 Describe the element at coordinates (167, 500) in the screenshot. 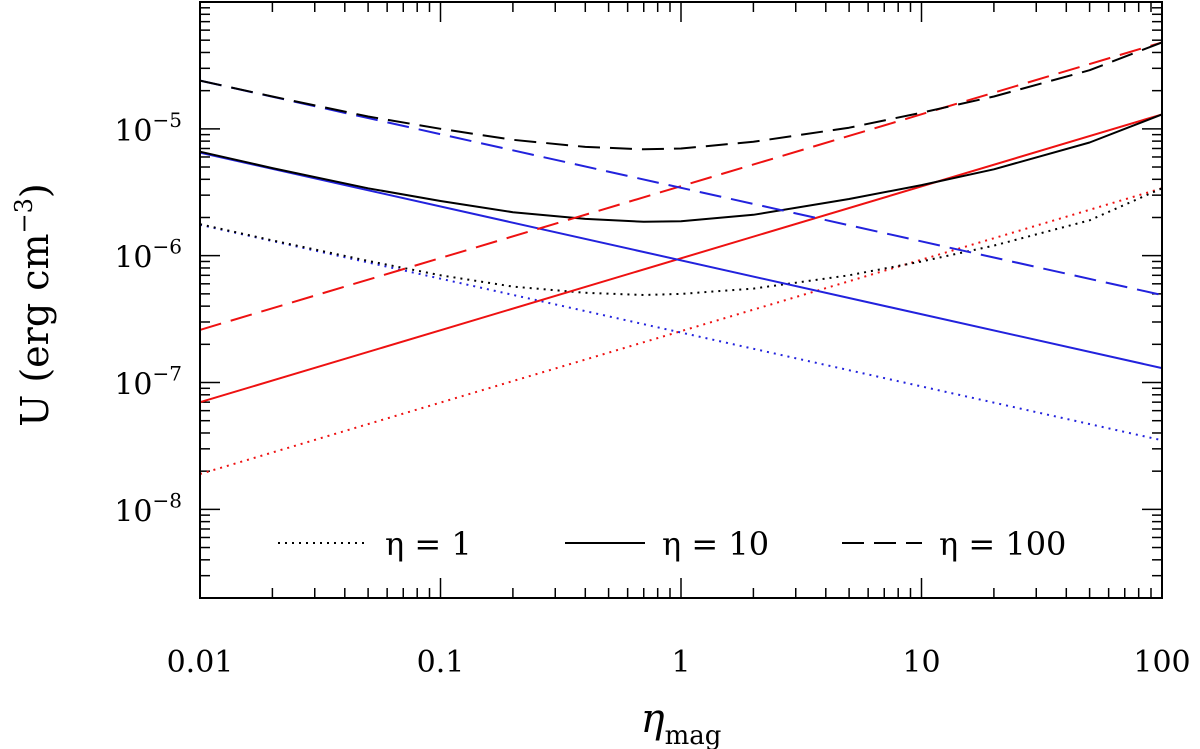

I see `y-tick-label-exponent: −8` at that location.